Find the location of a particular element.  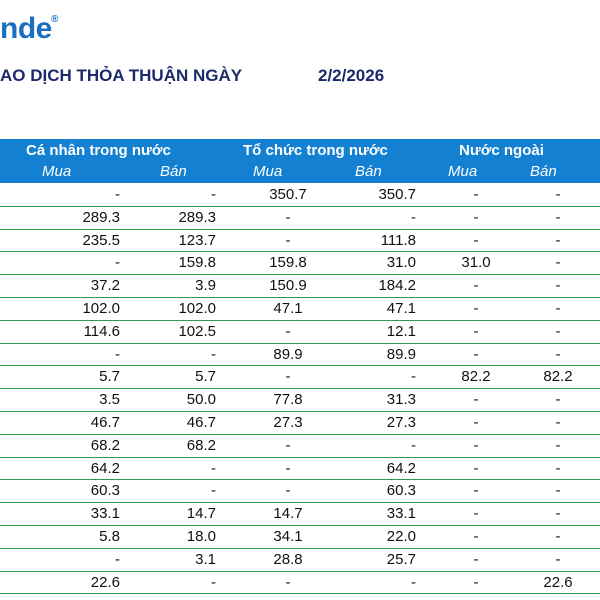

table-row: - 3.1 28.8 25.7 - - is located at coordinates (300, 560).